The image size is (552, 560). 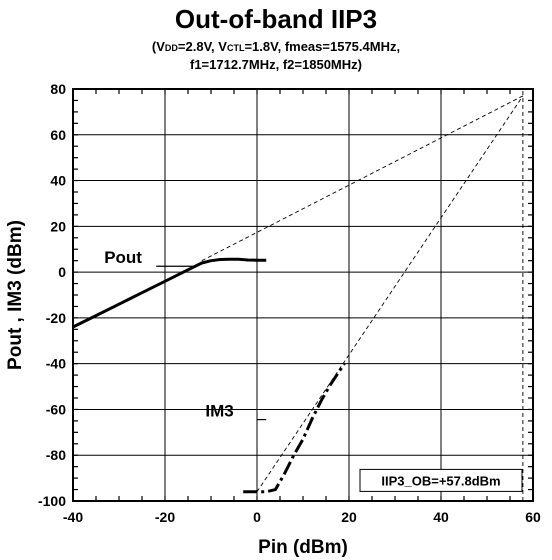 I want to click on y-tick-label: 0, so click(x=62, y=272).